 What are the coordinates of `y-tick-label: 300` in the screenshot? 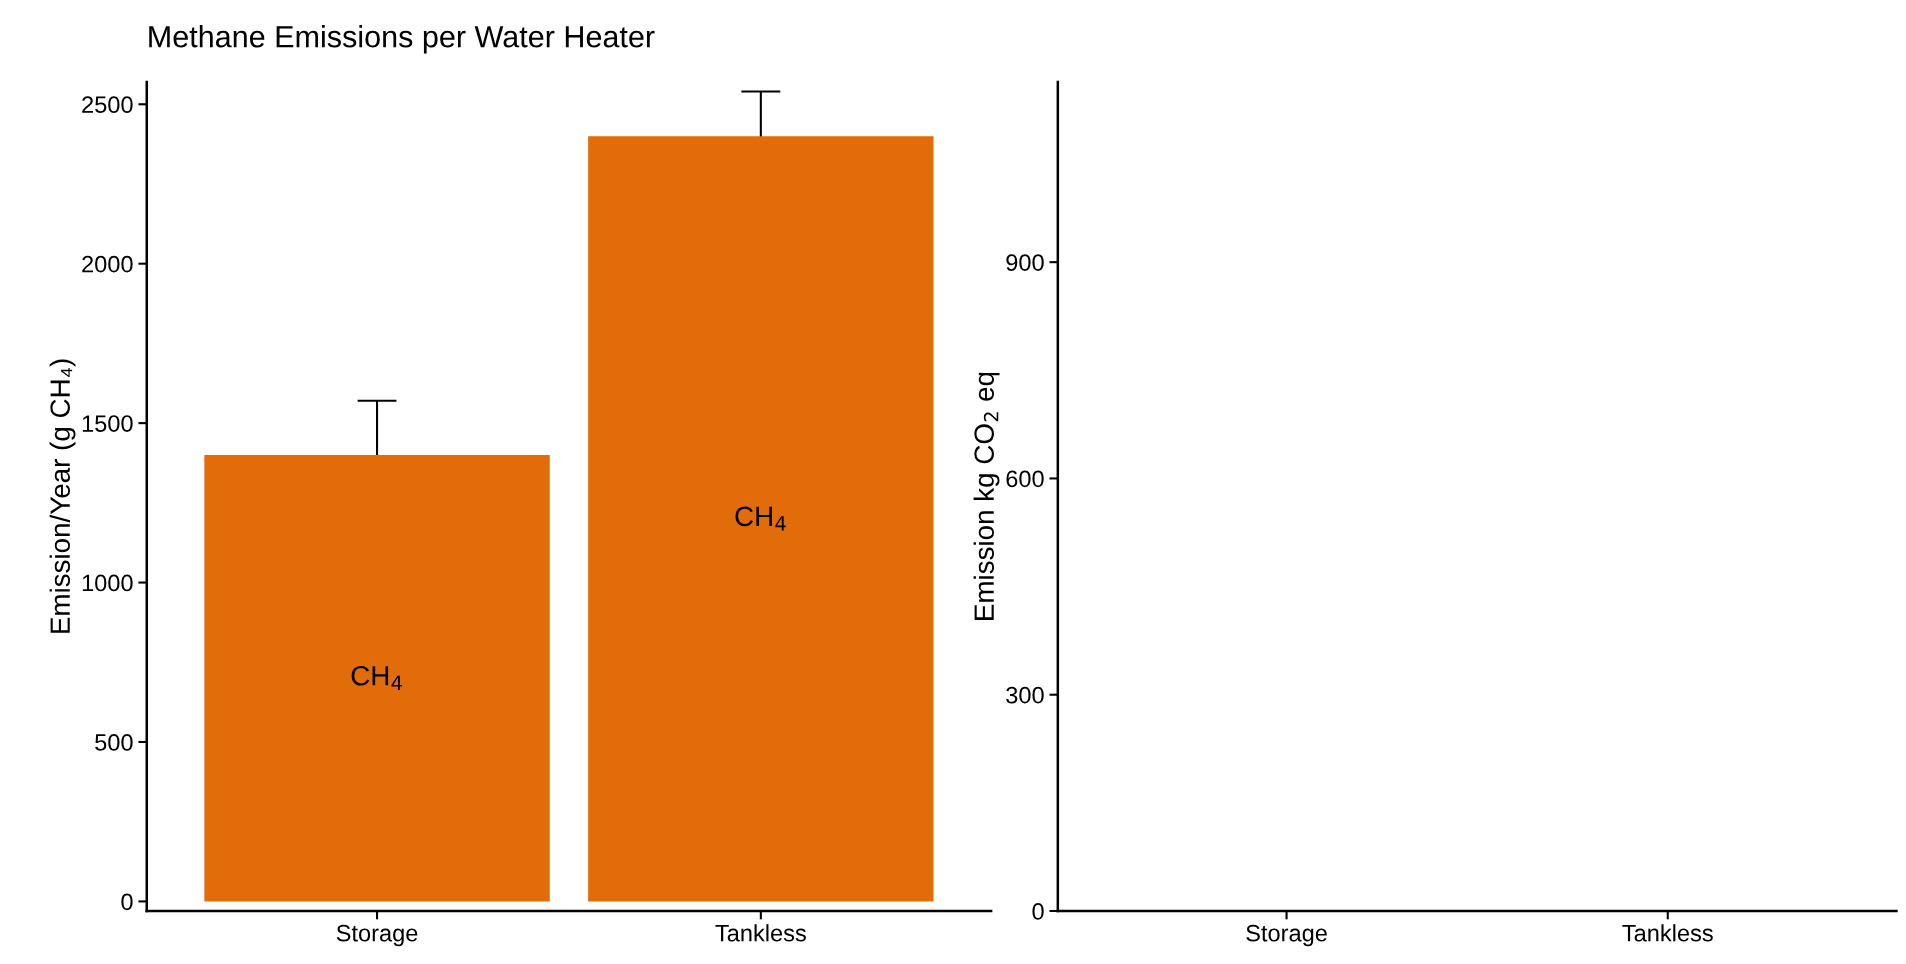 It's located at (1025, 695).